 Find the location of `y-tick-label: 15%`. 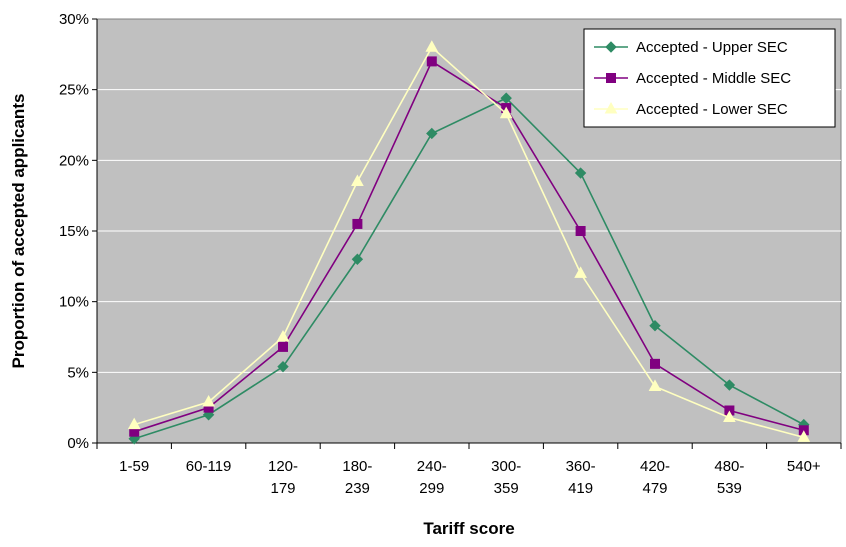

y-tick-label: 15% is located at coordinates (74, 231).